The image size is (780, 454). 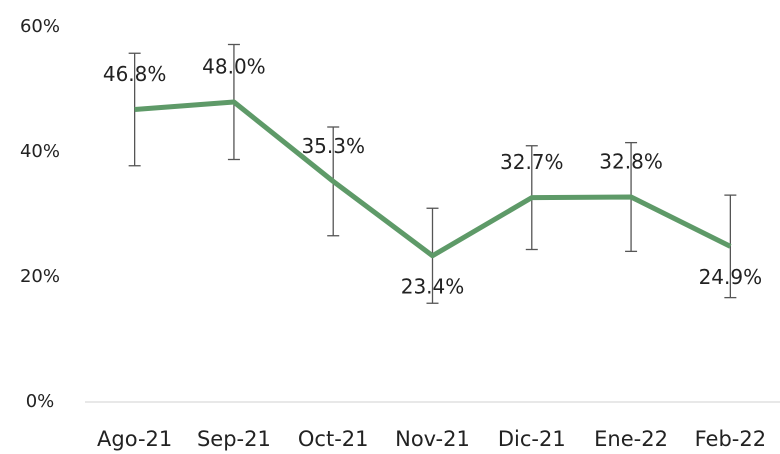 What do you see at coordinates (234, 439) in the screenshot?
I see `x-tick-label: Sep-21` at bounding box center [234, 439].